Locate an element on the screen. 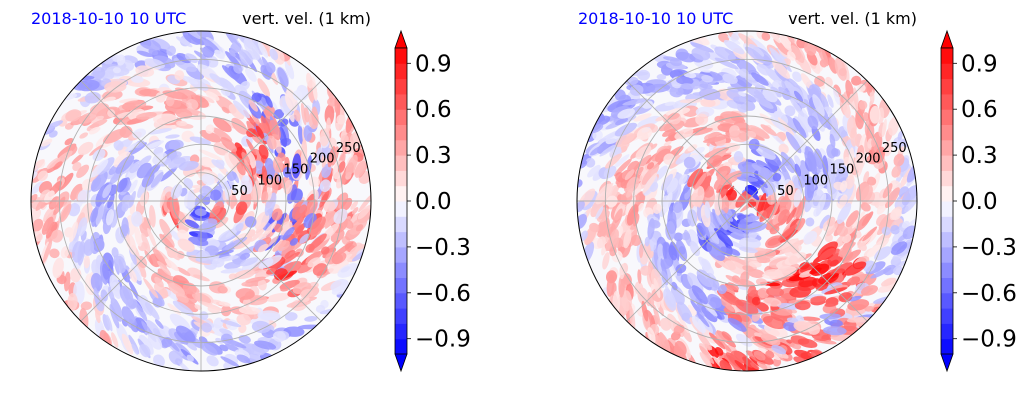  radial-tick-label: 200 is located at coordinates (322, 159).